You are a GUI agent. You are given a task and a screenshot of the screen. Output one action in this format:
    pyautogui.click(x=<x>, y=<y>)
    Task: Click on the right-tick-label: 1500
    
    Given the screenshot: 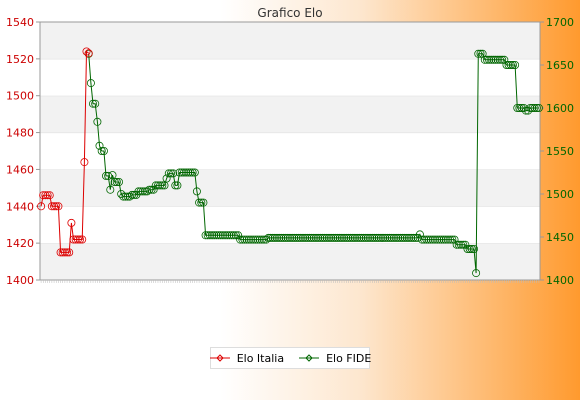 What is the action you would take?
    pyautogui.click(x=560, y=194)
    